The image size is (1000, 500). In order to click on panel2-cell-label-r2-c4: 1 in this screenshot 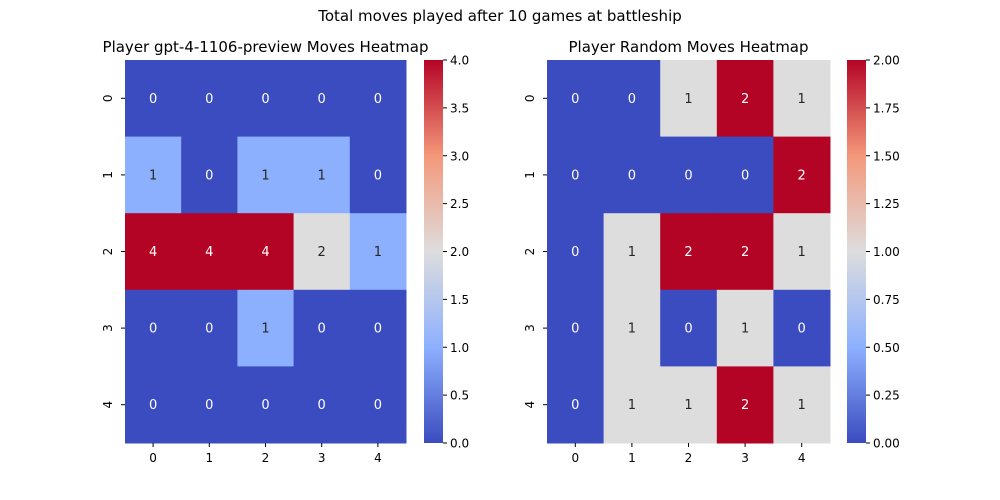, I will do `click(802, 252)`.